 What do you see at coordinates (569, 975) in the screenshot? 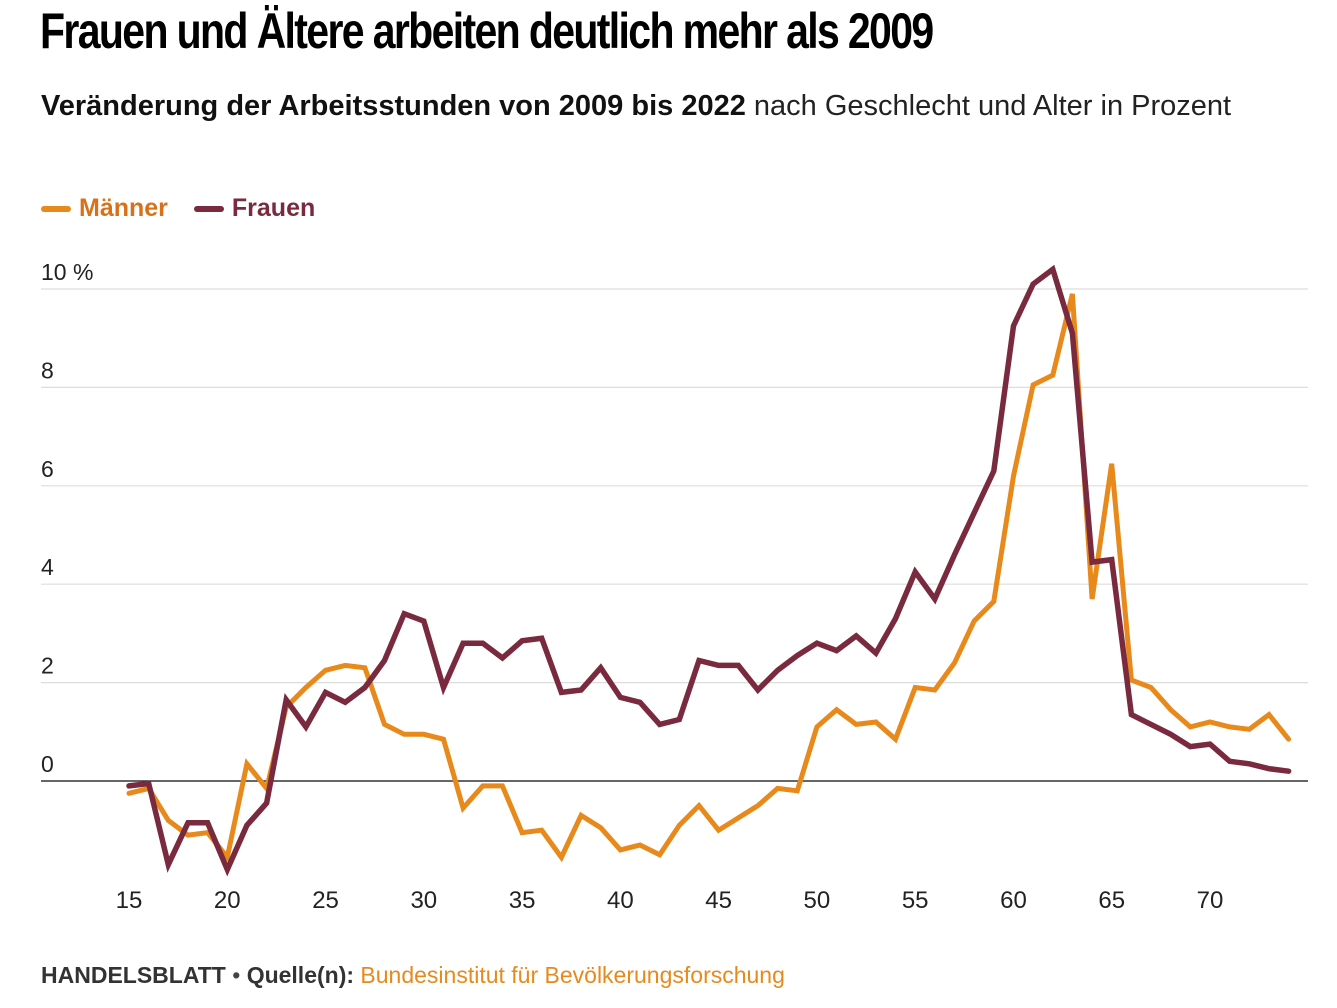
I see `footer-source: Bundesinstitut für Bevölkerungsforschung` at bounding box center [569, 975].